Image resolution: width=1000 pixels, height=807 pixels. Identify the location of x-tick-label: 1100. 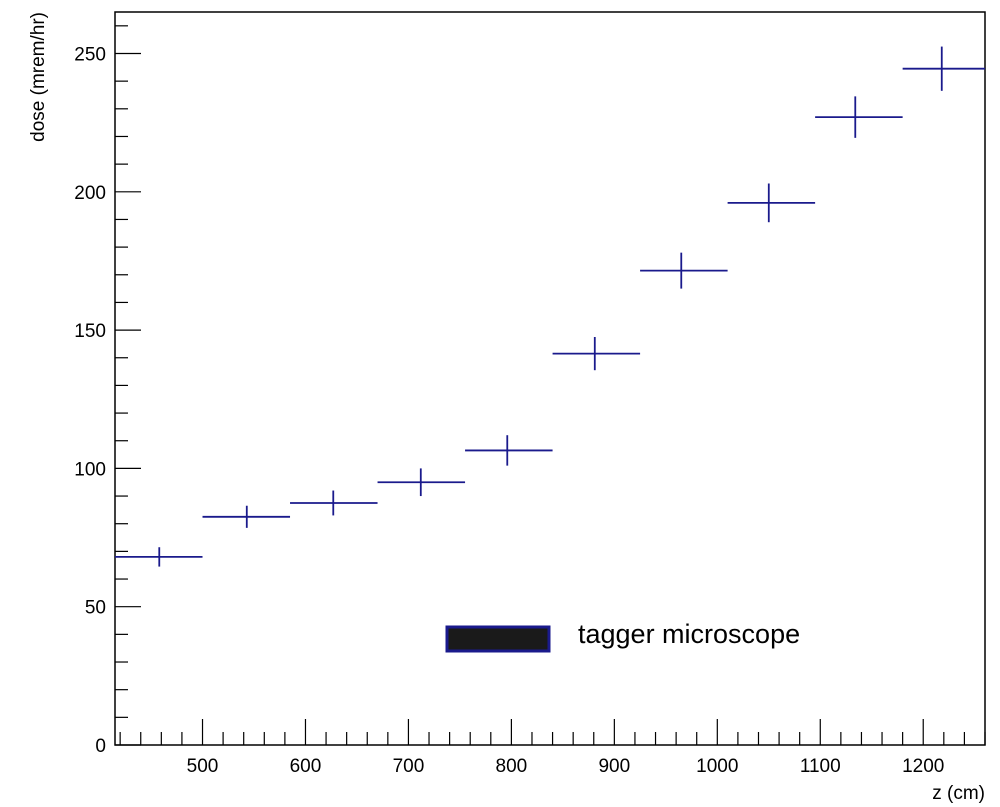
(820, 766).